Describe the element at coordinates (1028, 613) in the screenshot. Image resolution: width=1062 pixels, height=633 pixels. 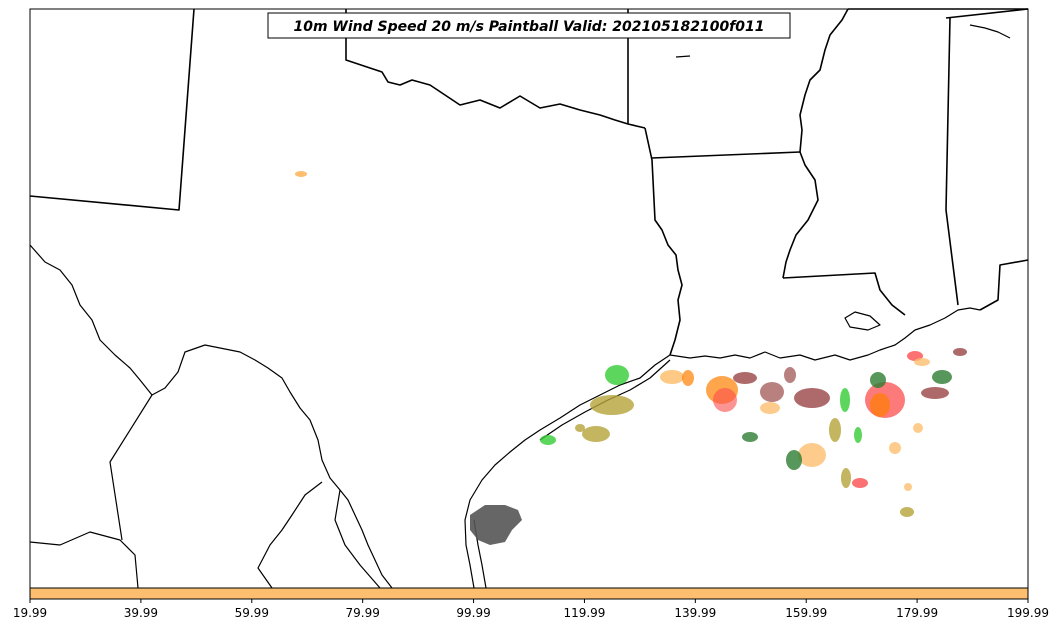
I see `colorbar-tick-label: 199.99` at that location.